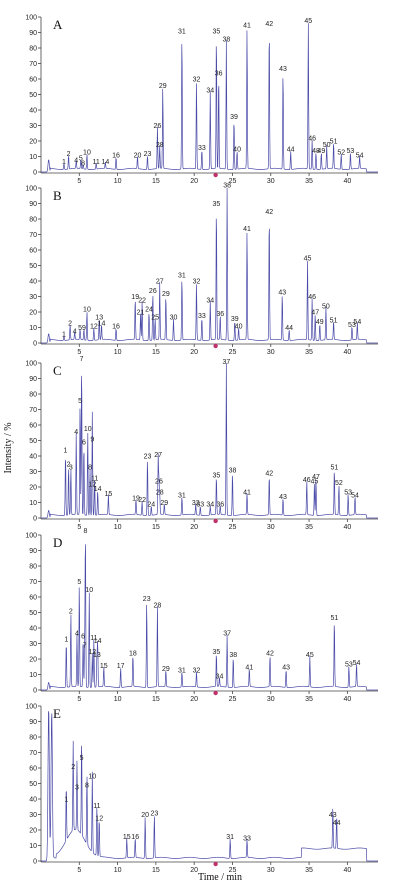 The width and height of the screenshot is (409, 885). What do you see at coordinates (76, 432) in the screenshot?
I see `peak-label: 4` at bounding box center [76, 432].